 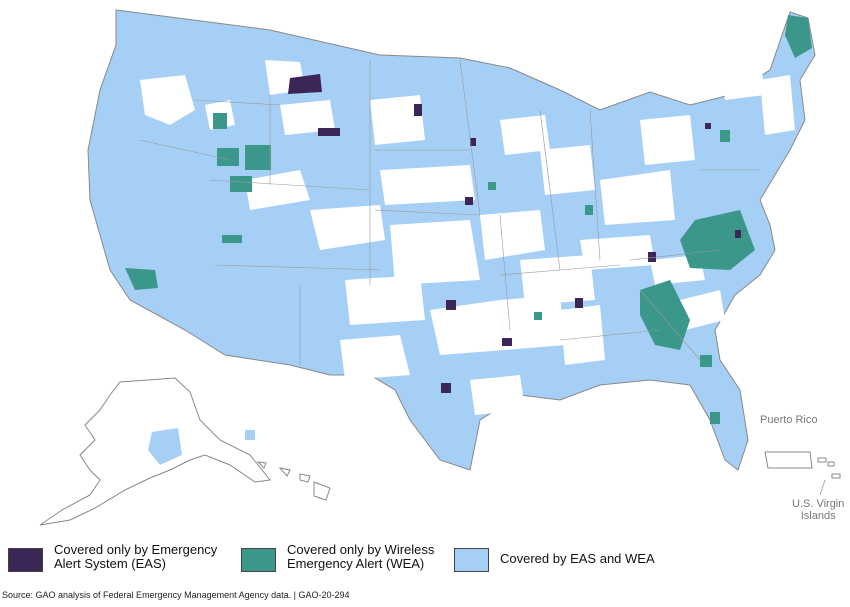 What do you see at coordinates (822, 487) in the screenshot?
I see `virgin-islands-leader-line` at bounding box center [822, 487].